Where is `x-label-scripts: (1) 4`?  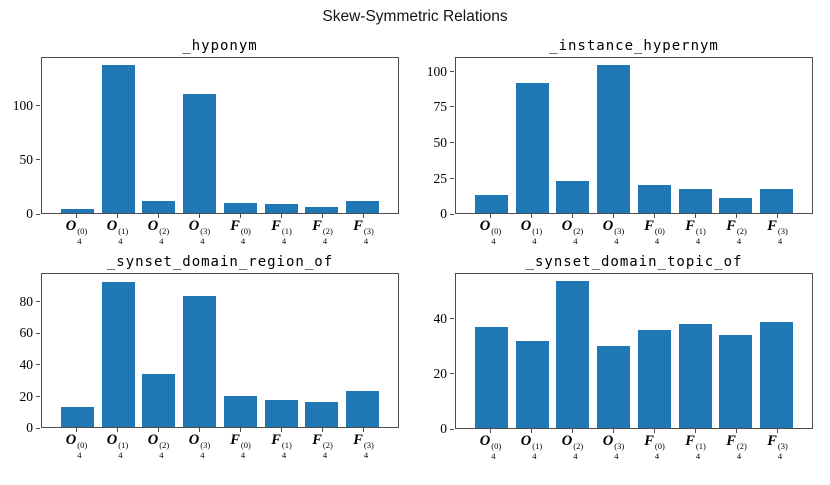
x-label-scripts: (1) 4 is located at coordinates (537, 451).